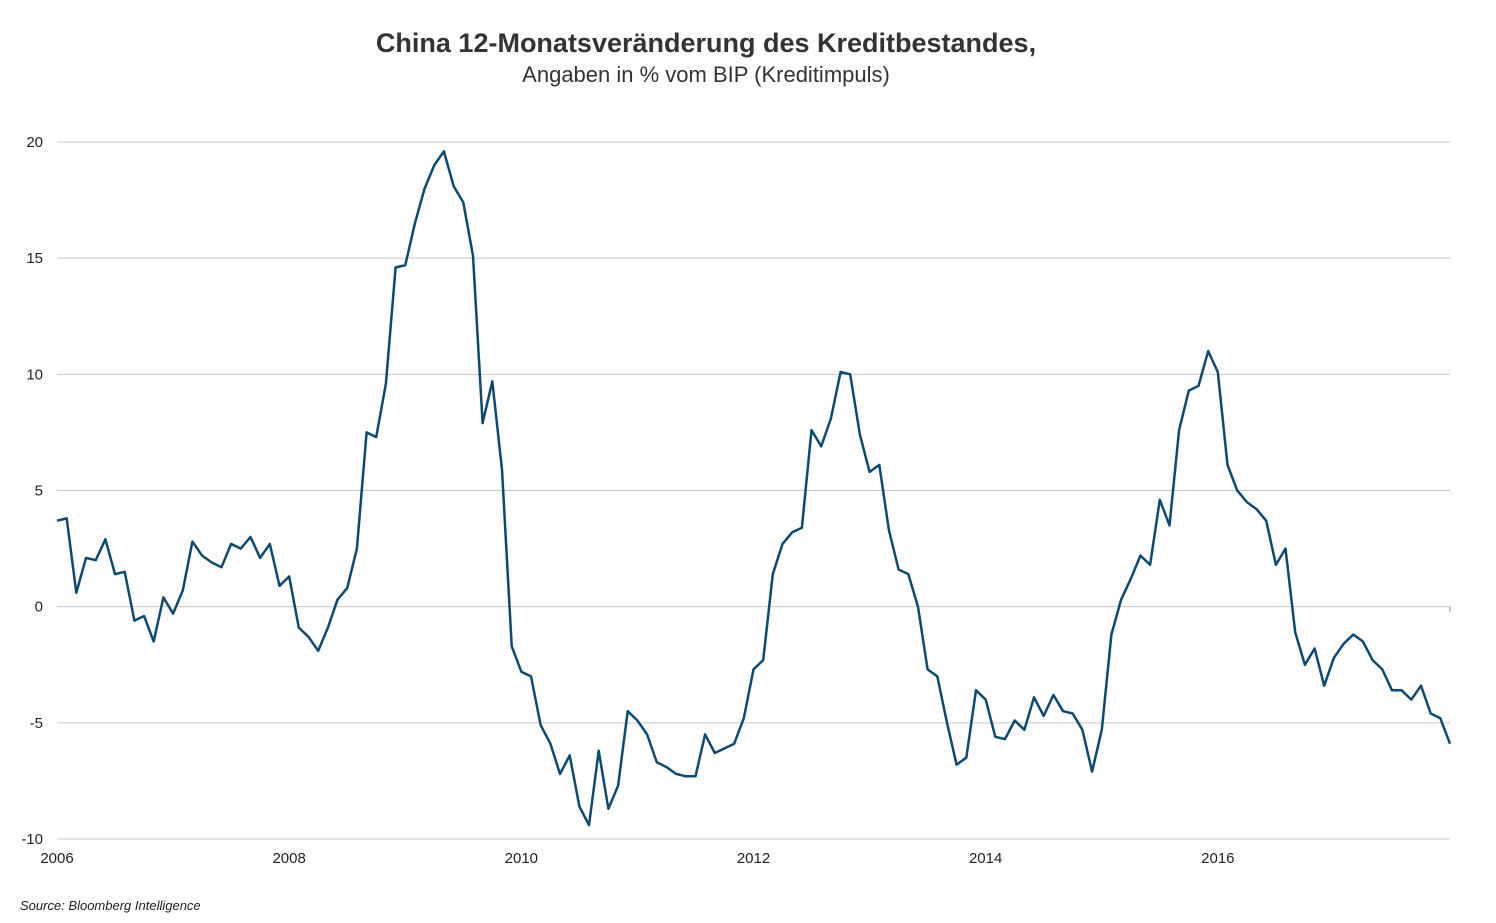  I want to click on y-tick-label: 10, so click(34, 374).